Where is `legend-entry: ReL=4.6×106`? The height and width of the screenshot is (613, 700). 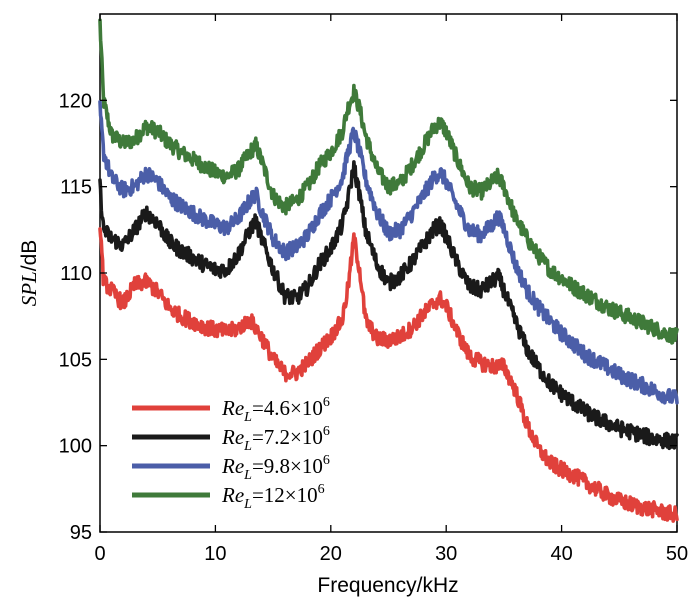
legend-entry: ReL=4.6×106 is located at coordinates (275, 410).